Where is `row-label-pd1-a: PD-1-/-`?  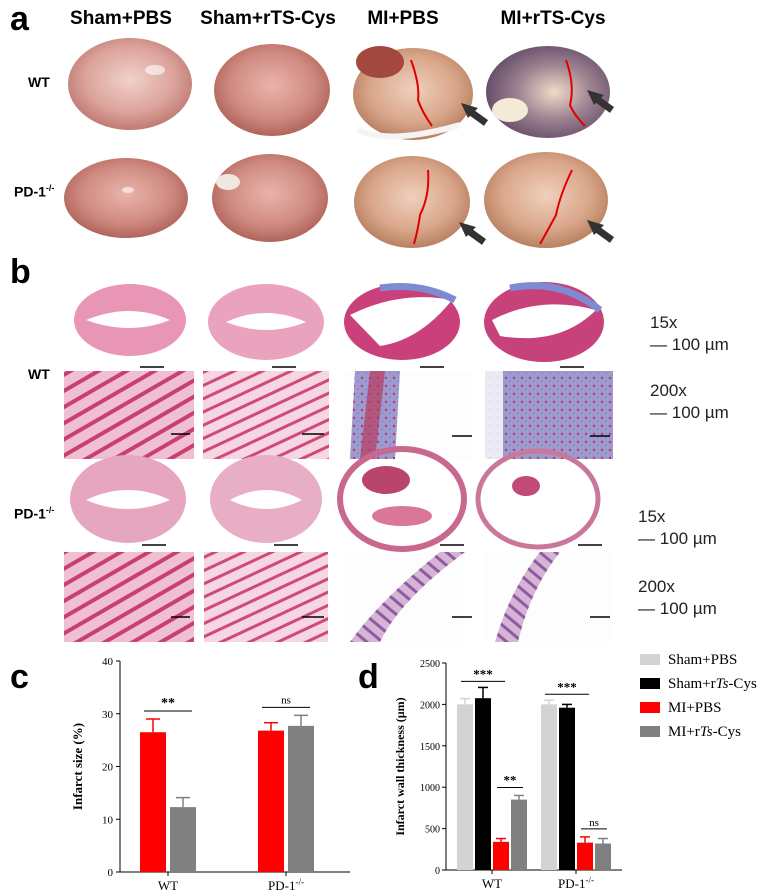
row-label-pd1-a: PD-1-/- is located at coordinates (34, 191).